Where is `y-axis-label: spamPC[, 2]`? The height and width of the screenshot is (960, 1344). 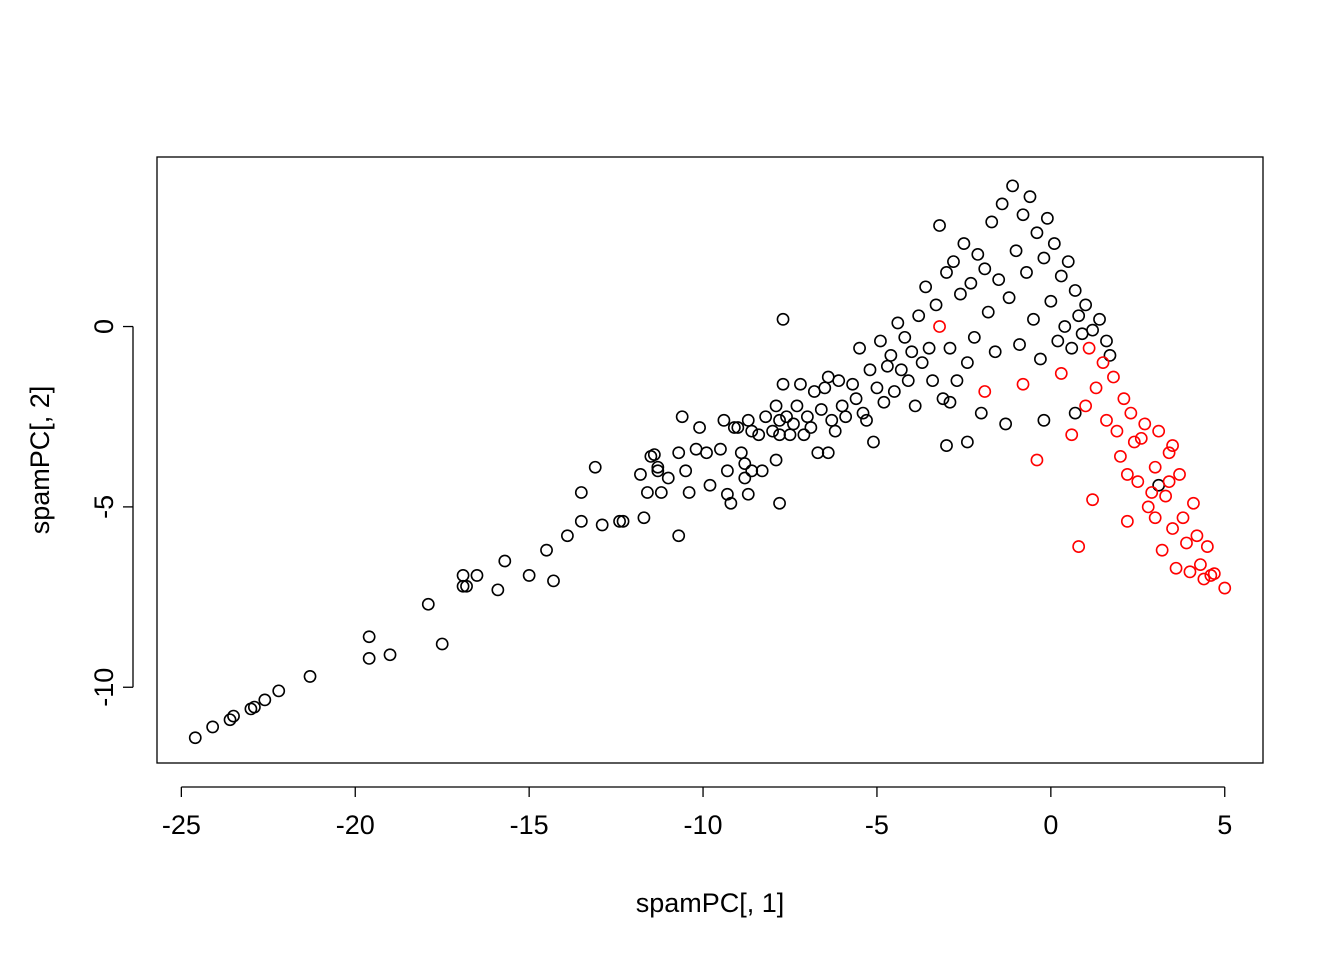 y-axis-label: spamPC[, 2] is located at coordinates (40, 460).